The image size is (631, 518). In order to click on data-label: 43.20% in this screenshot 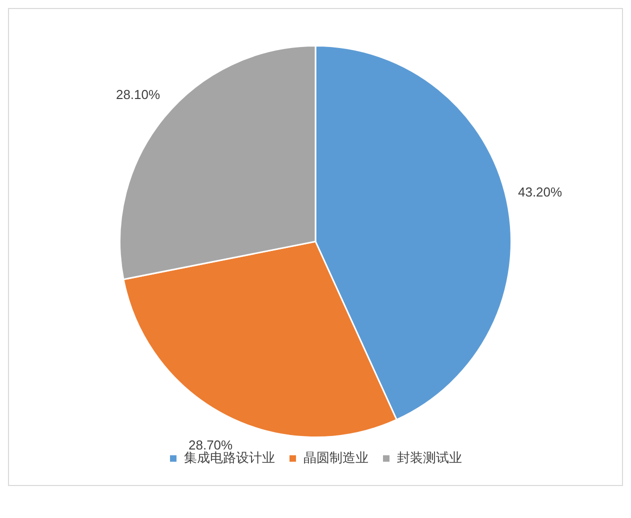, I will do `click(540, 192)`.